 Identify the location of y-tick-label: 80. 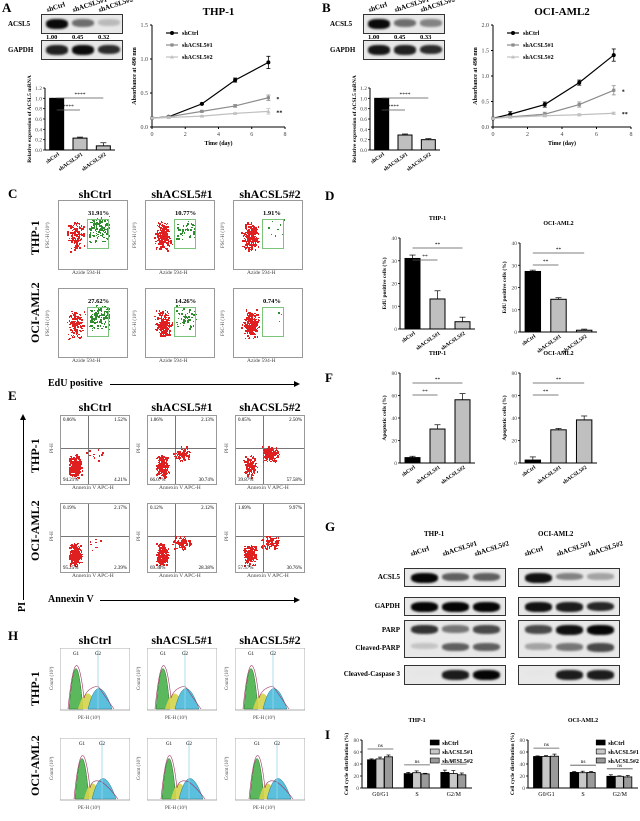
(523, 741).